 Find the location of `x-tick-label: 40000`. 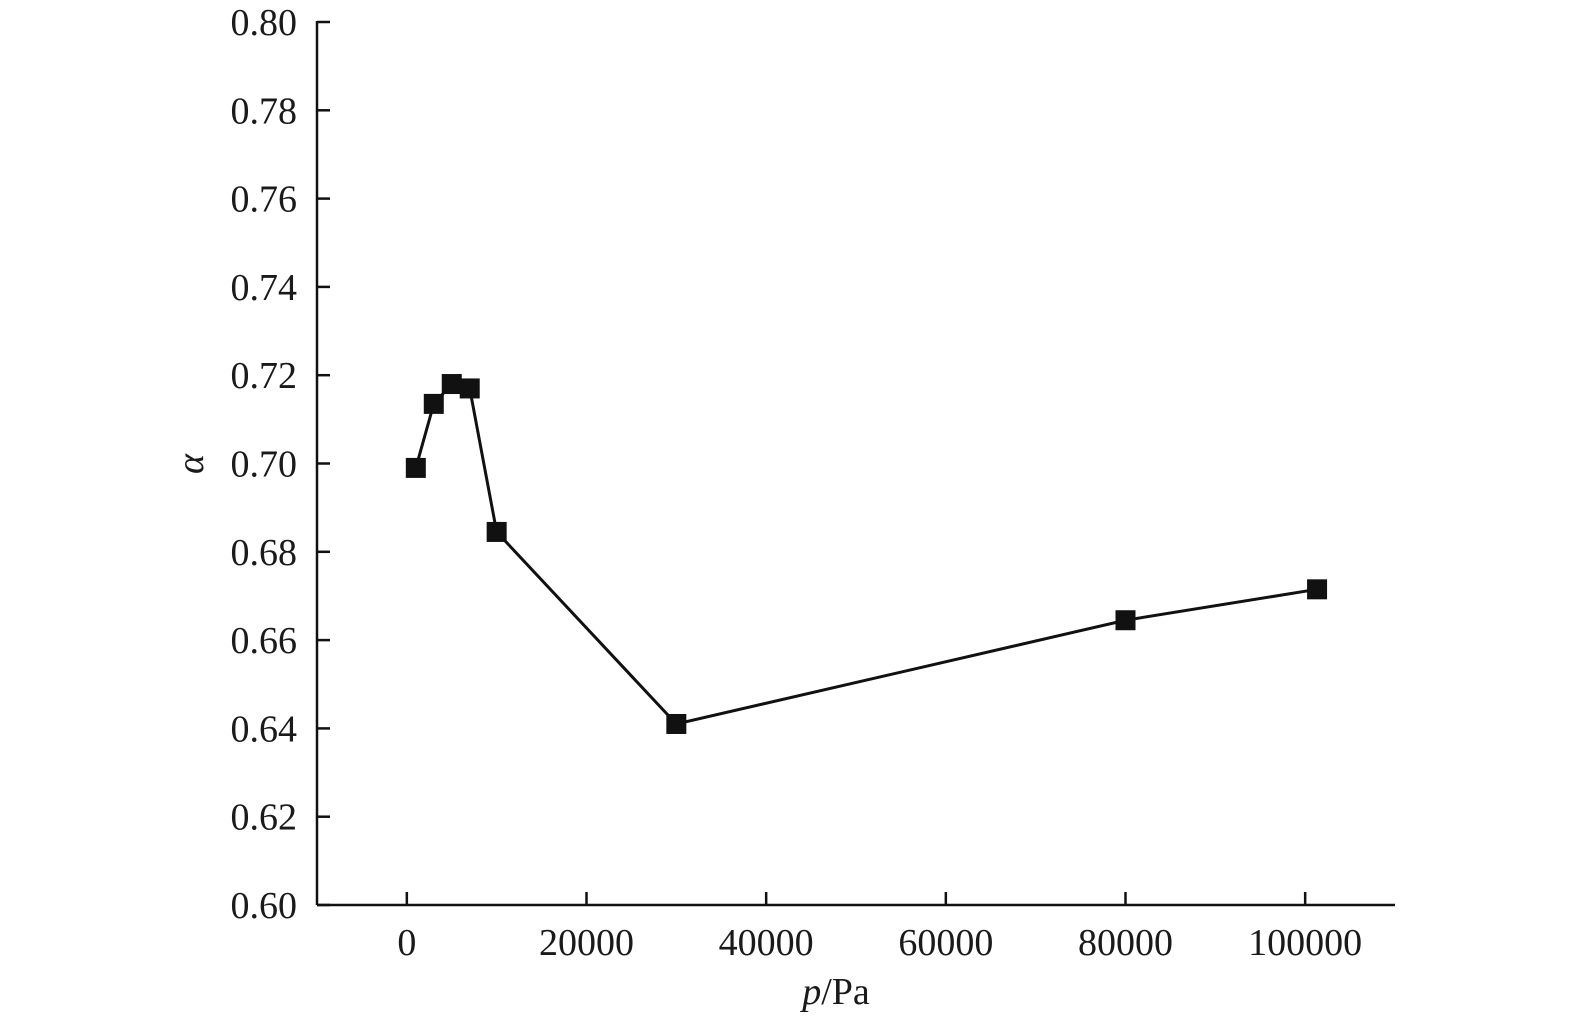

x-tick-label: 40000 is located at coordinates (766, 943).